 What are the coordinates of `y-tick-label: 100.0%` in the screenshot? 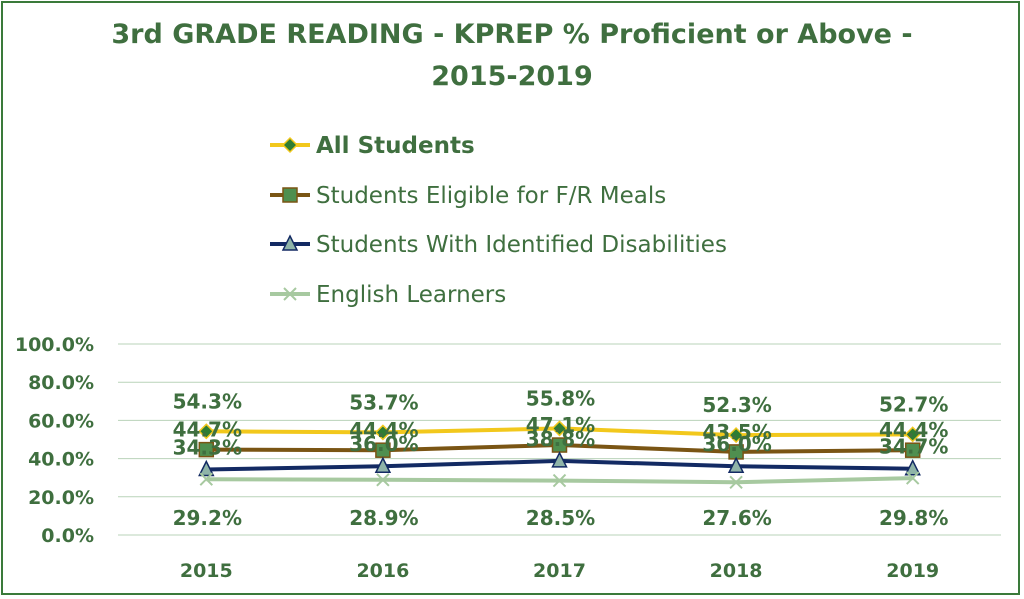 It's located at (54, 345).